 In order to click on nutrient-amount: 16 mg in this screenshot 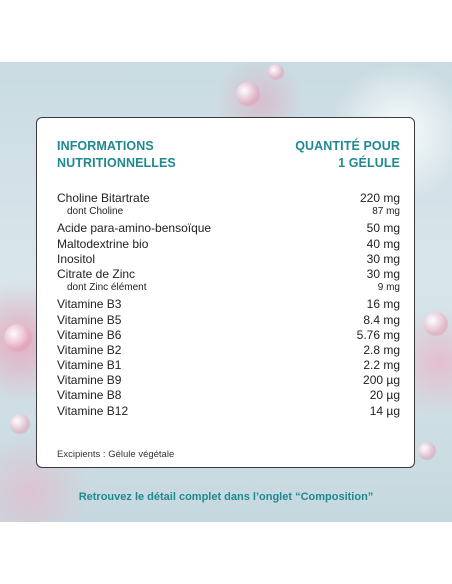, I will do `click(383, 304)`.